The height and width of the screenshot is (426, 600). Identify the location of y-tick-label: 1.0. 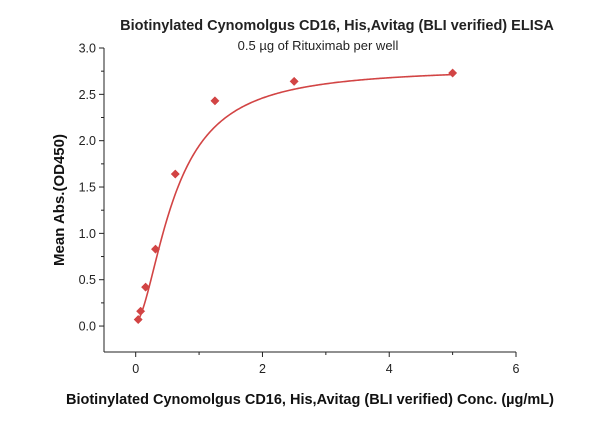
(87, 234).